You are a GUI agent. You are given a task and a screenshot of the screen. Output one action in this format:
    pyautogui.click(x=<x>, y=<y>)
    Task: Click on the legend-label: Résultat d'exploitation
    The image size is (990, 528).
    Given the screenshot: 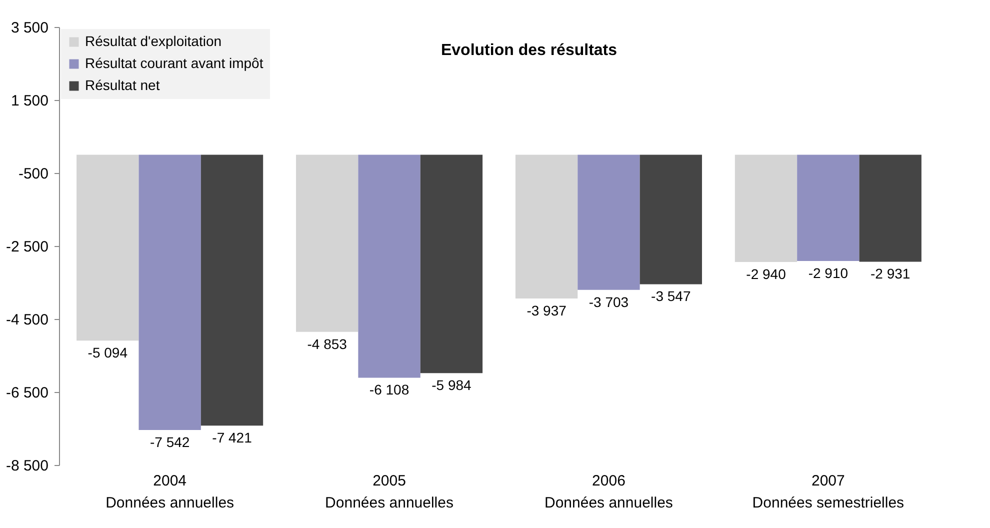 What is the action you would take?
    pyautogui.click(x=153, y=41)
    